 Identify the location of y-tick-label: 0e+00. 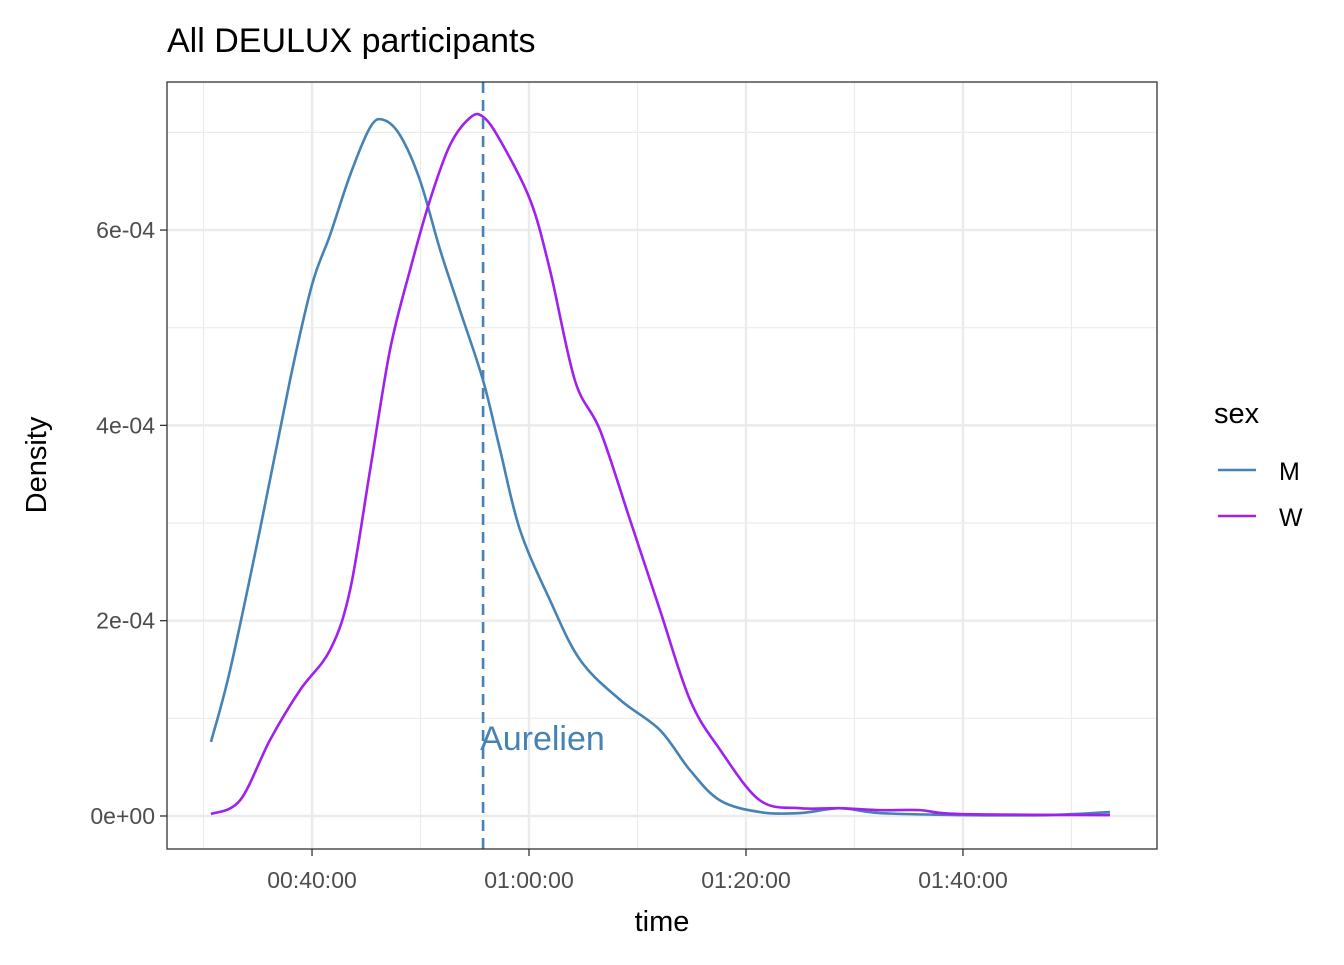
(122, 816).